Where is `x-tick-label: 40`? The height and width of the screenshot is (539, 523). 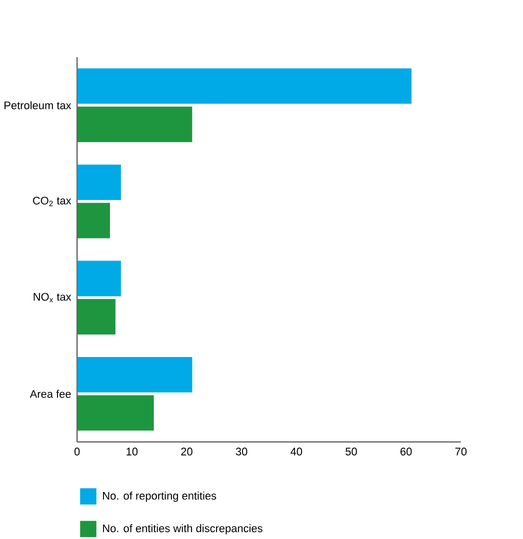 x-tick-label: 40 is located at coordinates (296, 452).